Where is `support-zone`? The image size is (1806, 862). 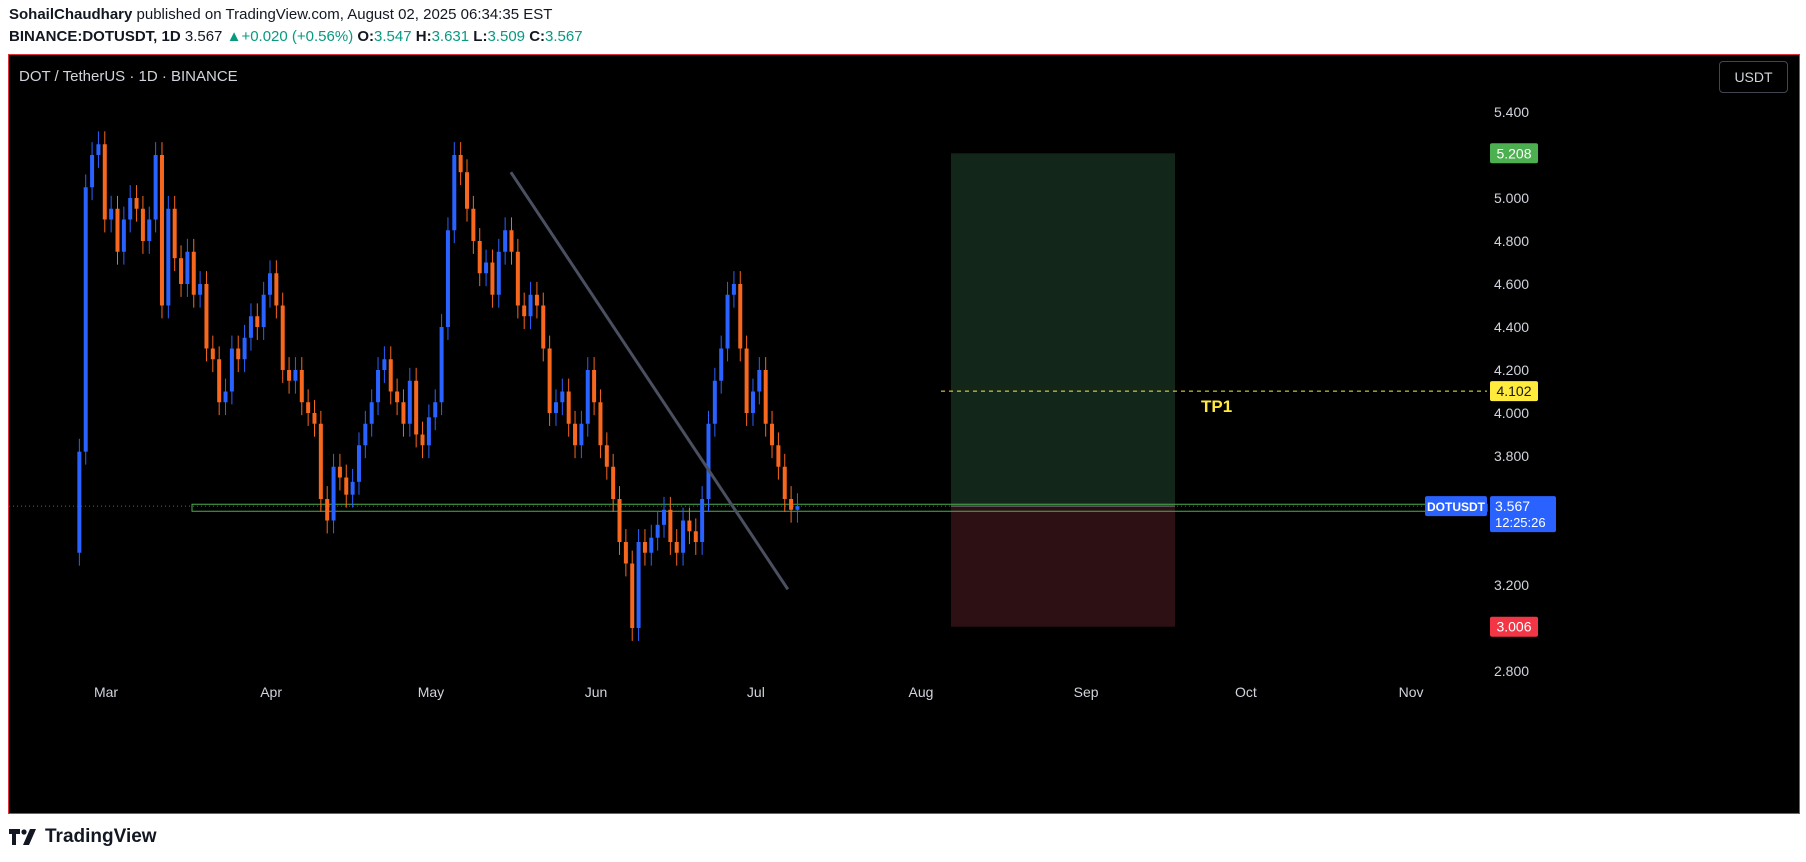
support-zone is located at coordinates (839, 507).